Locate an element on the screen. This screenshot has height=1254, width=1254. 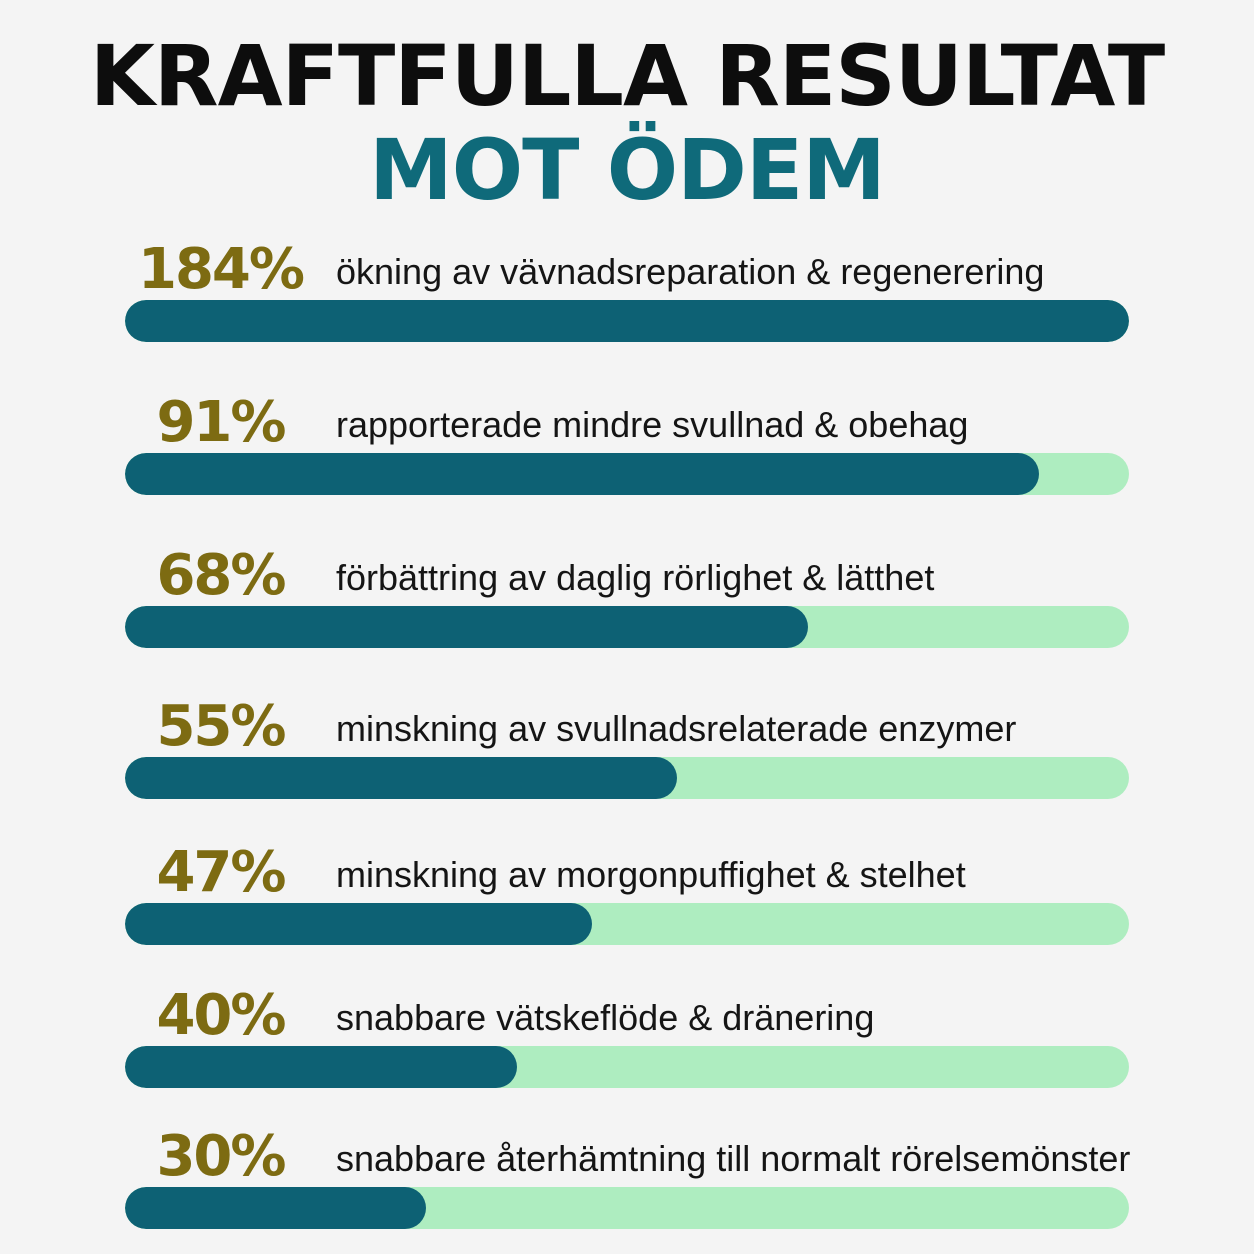
stat-description: snabbare vätskeflöde & dränering is located at coordinates (605, 1017).